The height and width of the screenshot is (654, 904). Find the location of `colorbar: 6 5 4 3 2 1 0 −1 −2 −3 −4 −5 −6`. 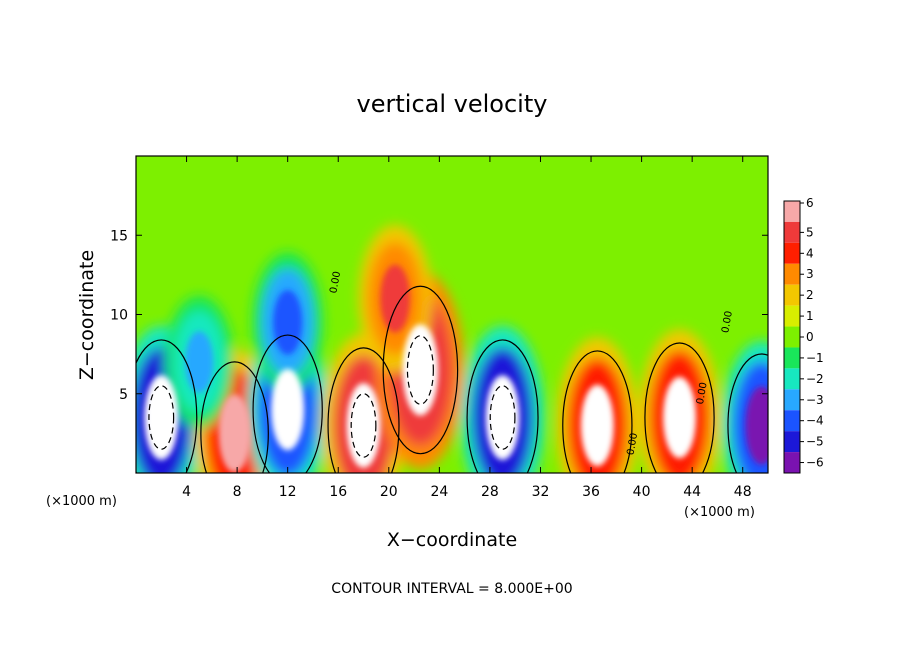

colorbar: 6 5 4 3 2 1 0 −1 −2 −3 −4 −5 −6 is located at coordinates (803, 335).